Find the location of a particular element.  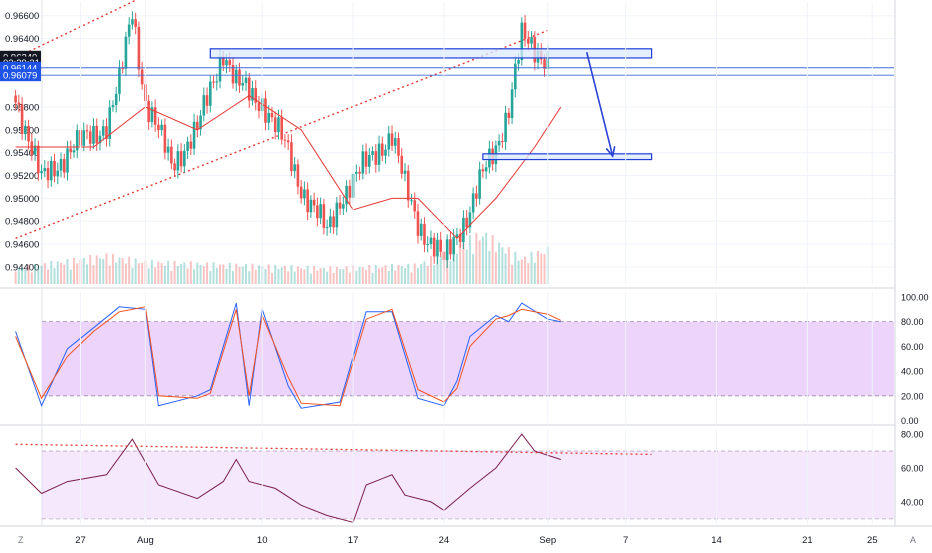

timezone-button: Z is located at coordinates (21, 540).